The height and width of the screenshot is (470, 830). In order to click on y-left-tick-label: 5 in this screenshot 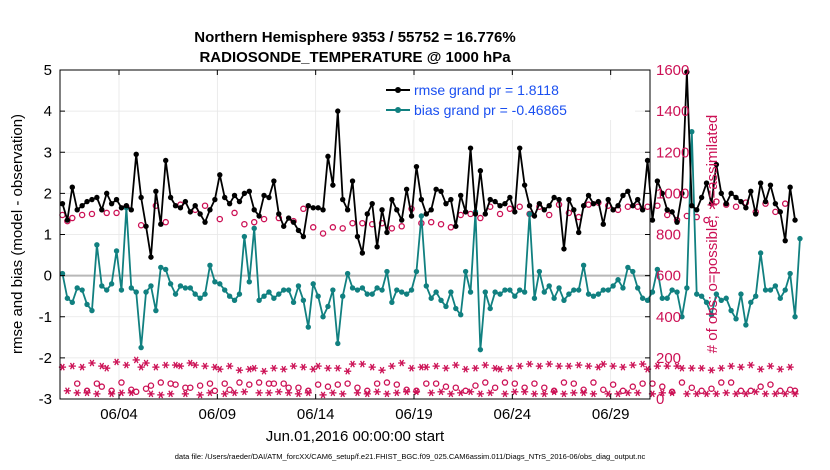, I will do `click(48, 70)`.